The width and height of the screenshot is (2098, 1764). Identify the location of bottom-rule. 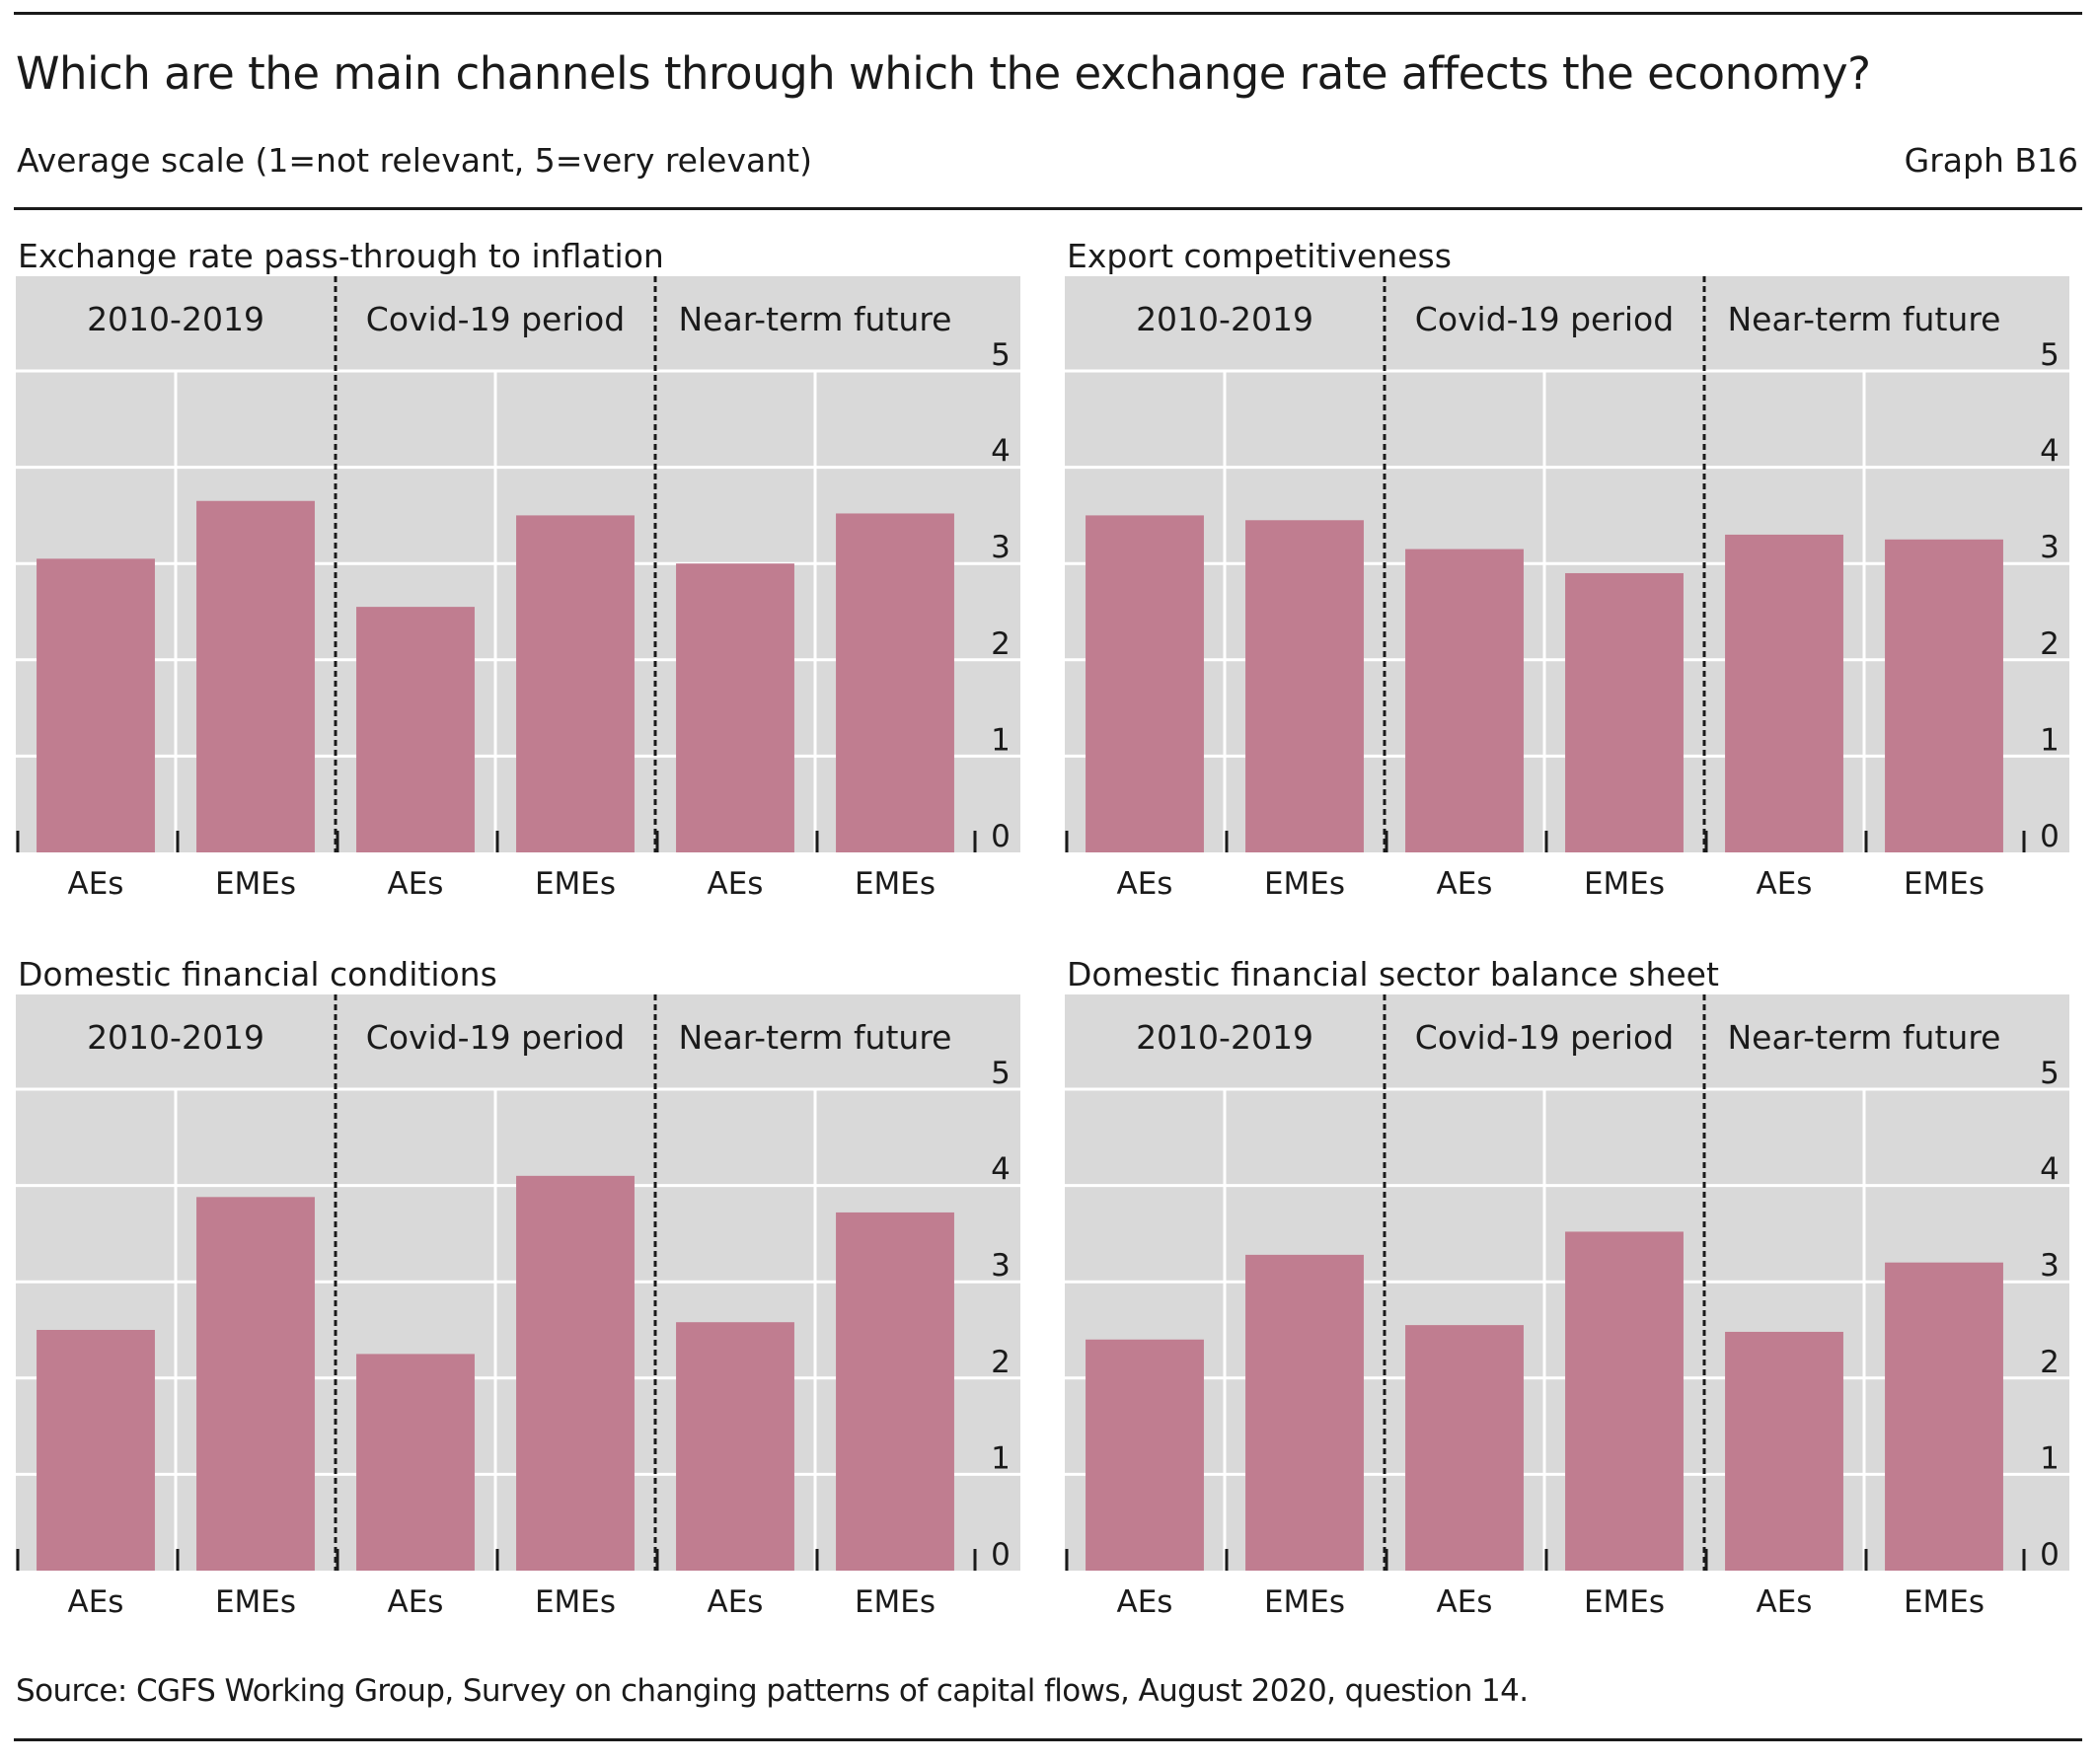
(1048, 1739).